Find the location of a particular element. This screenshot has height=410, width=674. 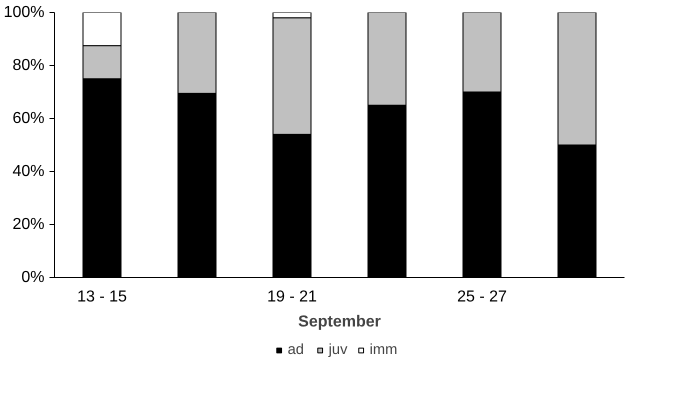

legend-label: imm is located at coordinates (384, 350).